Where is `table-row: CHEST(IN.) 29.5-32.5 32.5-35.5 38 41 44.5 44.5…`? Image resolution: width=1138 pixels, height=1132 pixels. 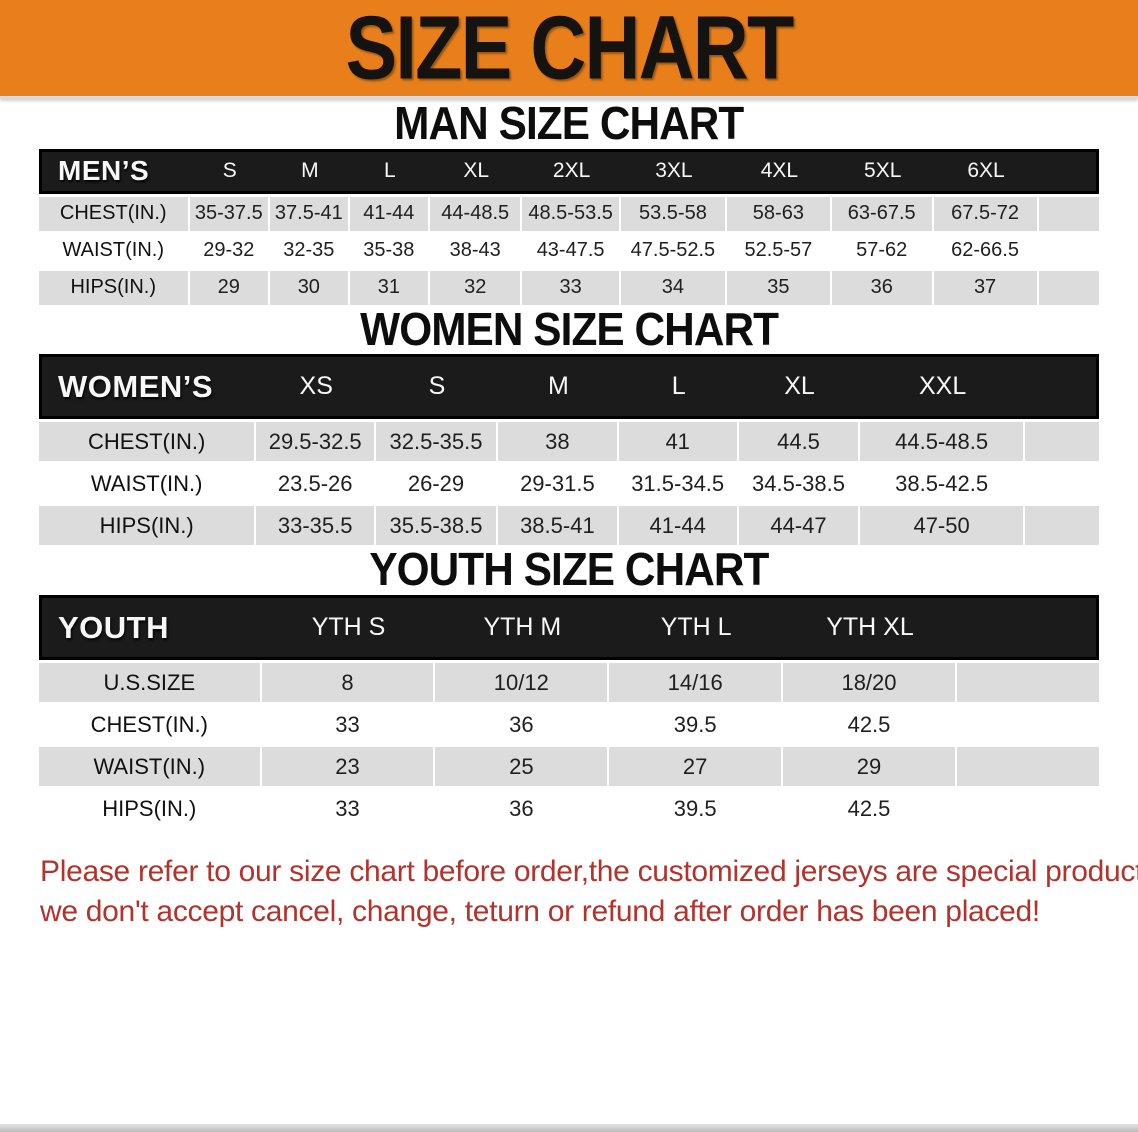 table-row: CHEST(IN.) 29.5-32.5 32.5-35.5 38 41 44.5 44.5… is located at coordinates (569, 440).